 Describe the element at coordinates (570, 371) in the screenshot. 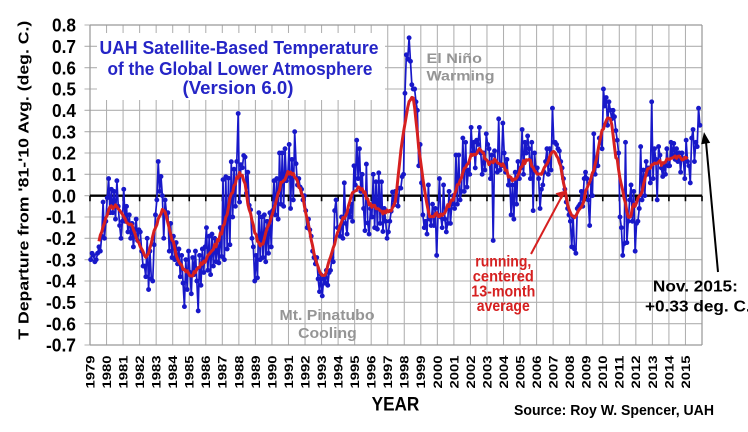

I see `svg-text: 2008` at that location.